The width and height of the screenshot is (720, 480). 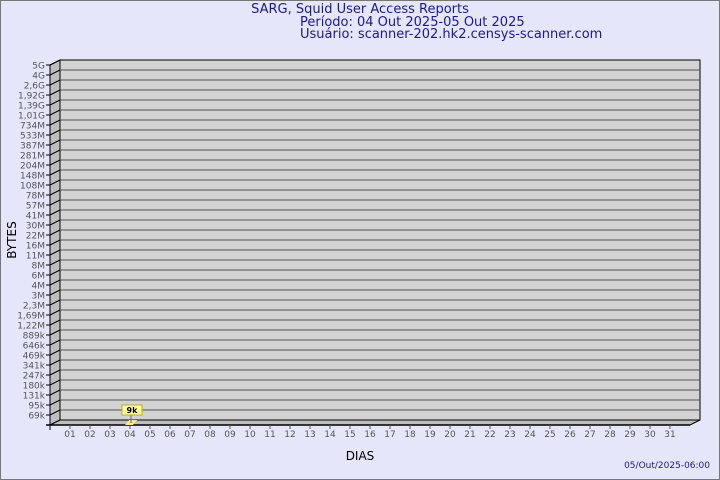 I want to click on y-tick-label: 1,39G, so click(x=31, y=107).